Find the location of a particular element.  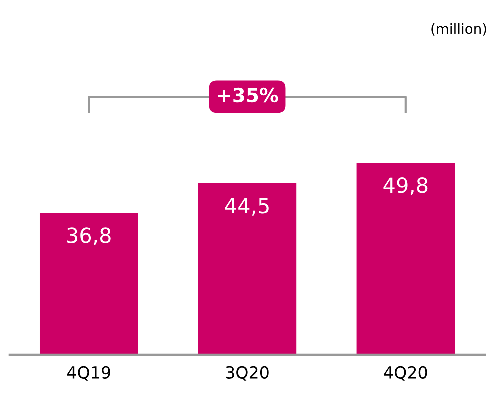

text: (million) is located at coordinates (459, 29).